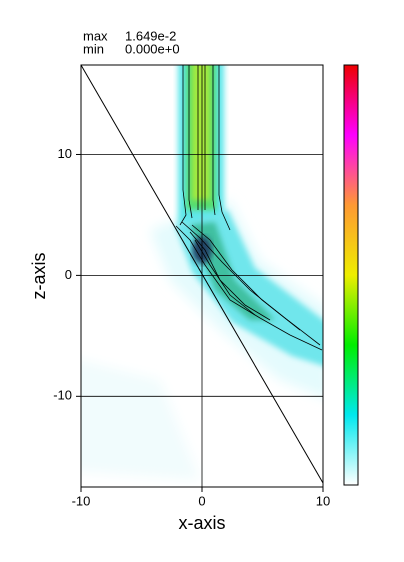 This screenshot has width=404, height=562. Describe the element at coordinates (150, 35) in the screenshot. I see `max-value: 1.649e-2` at that location.